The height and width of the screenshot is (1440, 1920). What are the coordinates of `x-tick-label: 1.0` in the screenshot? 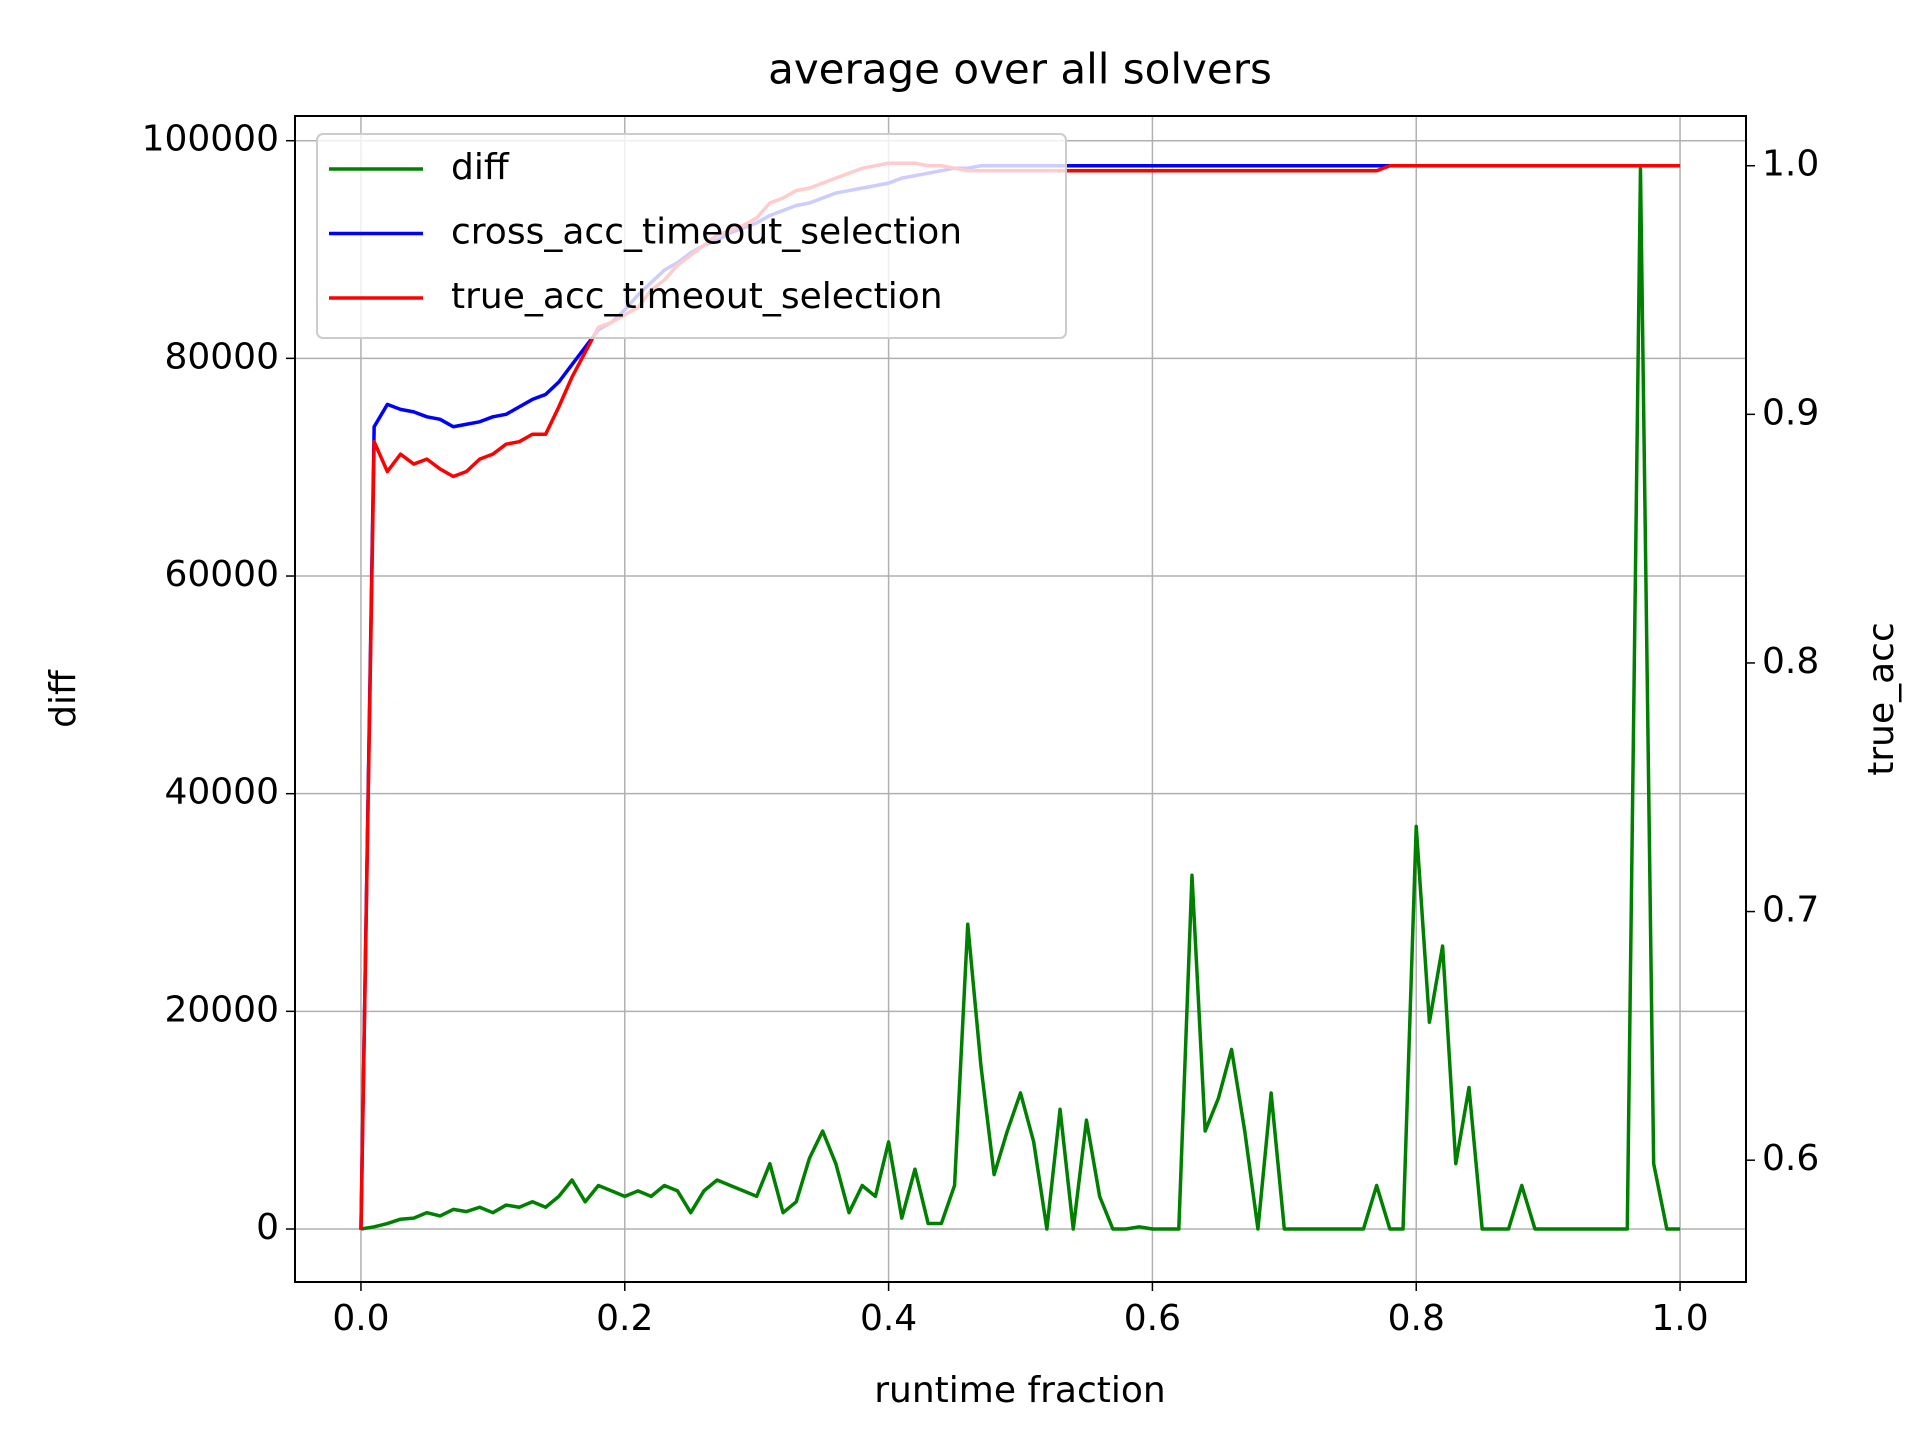 It's located at (1679, 1318).